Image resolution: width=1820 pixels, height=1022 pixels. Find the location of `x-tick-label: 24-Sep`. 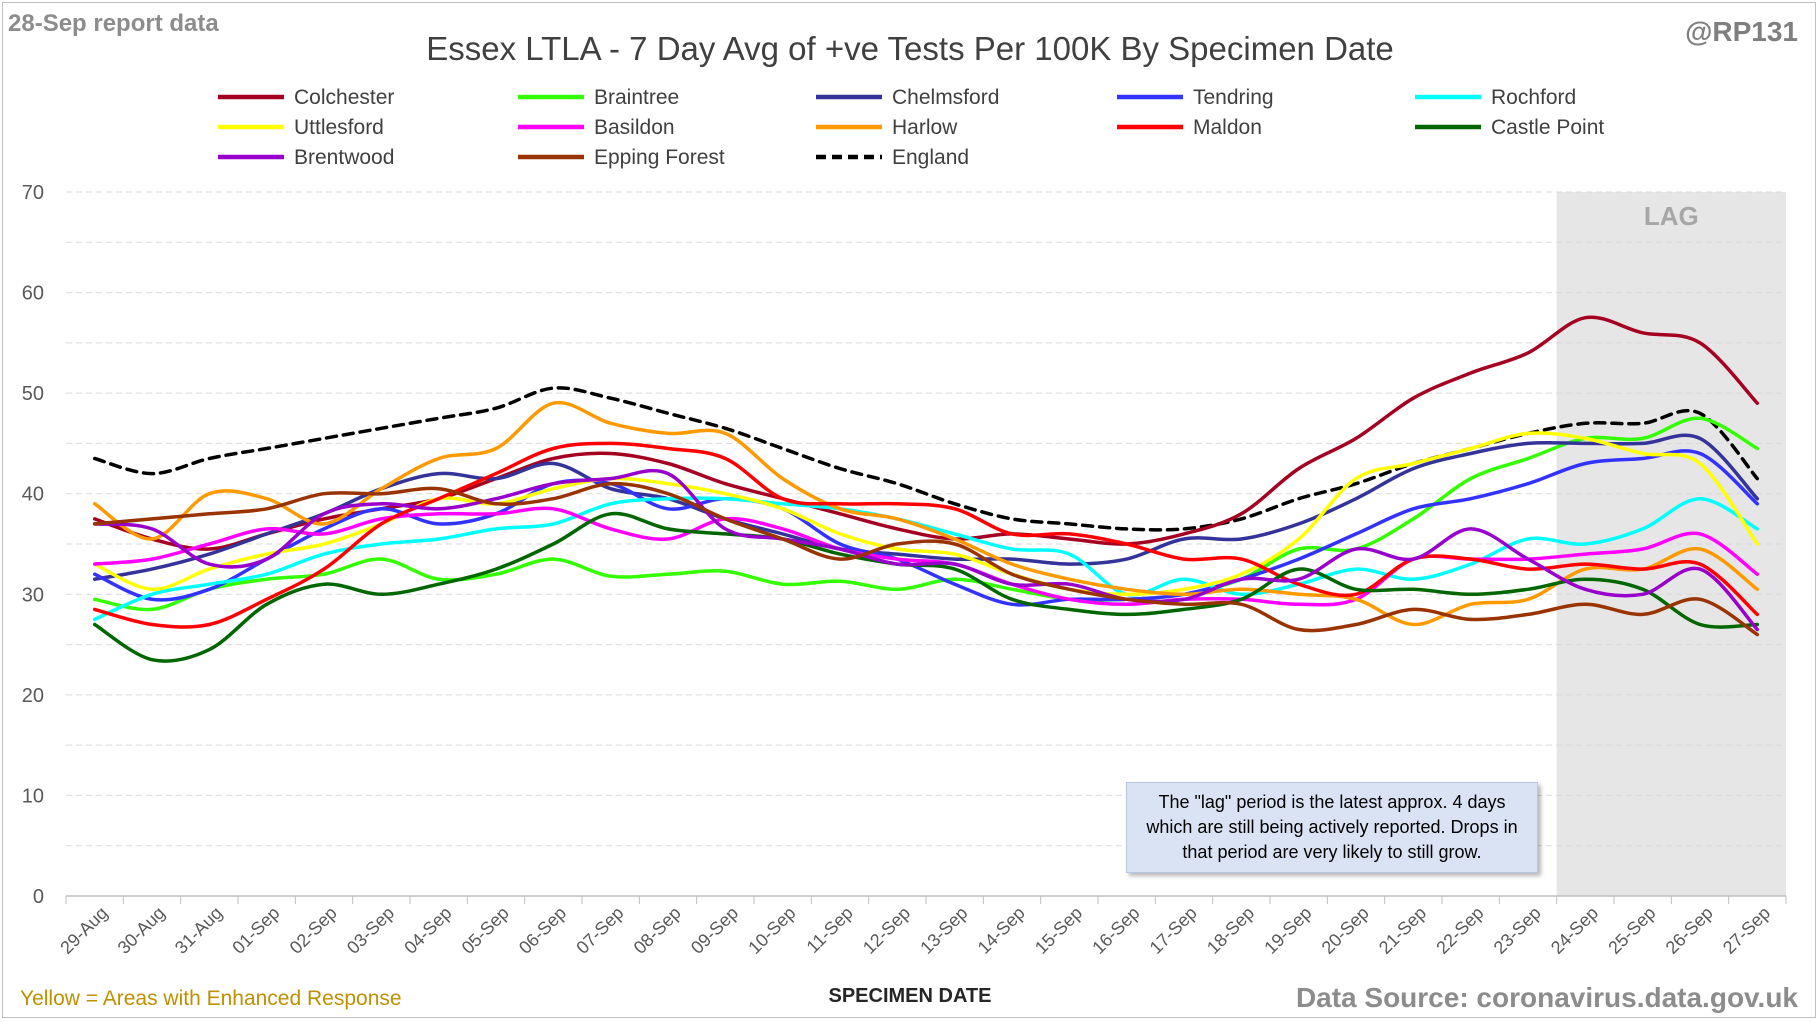

x-tick-label: 24-Sep is located at coordinates (1574, 930).